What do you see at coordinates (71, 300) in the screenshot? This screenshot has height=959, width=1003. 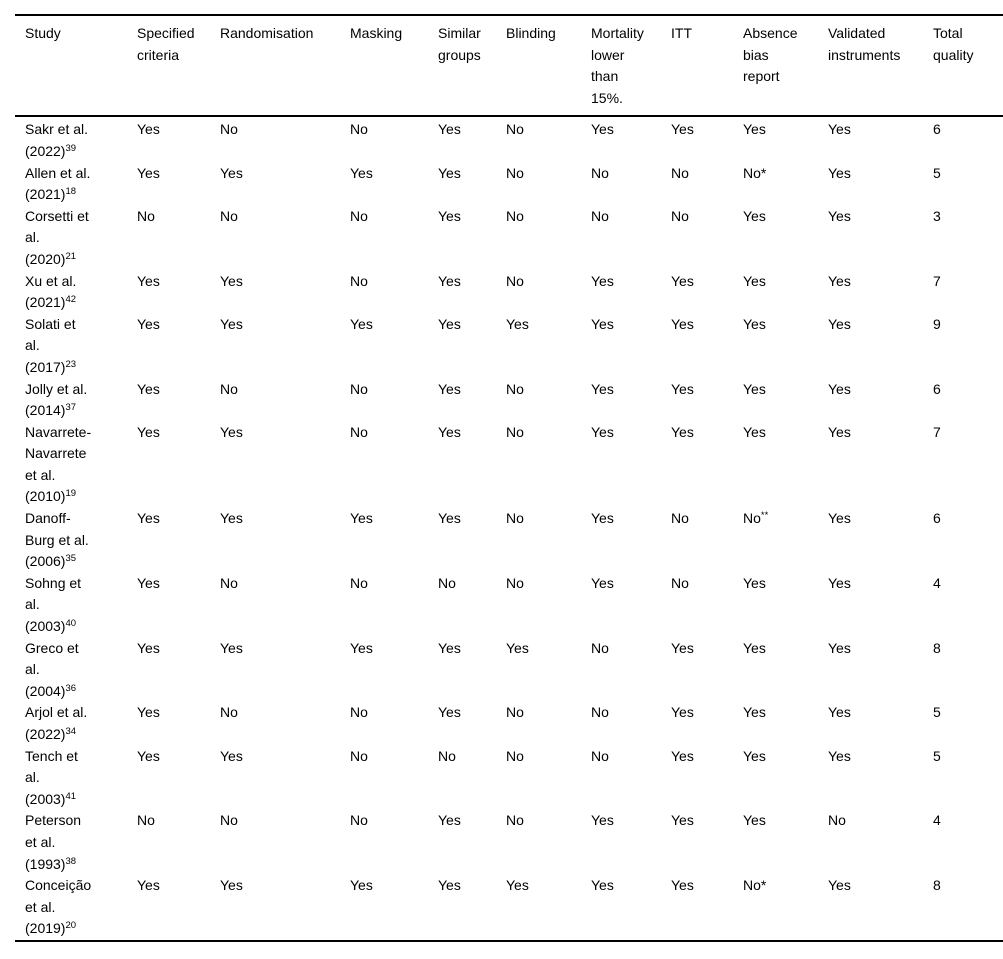 I see `superscript: 42` at bounding box center [71, 300].